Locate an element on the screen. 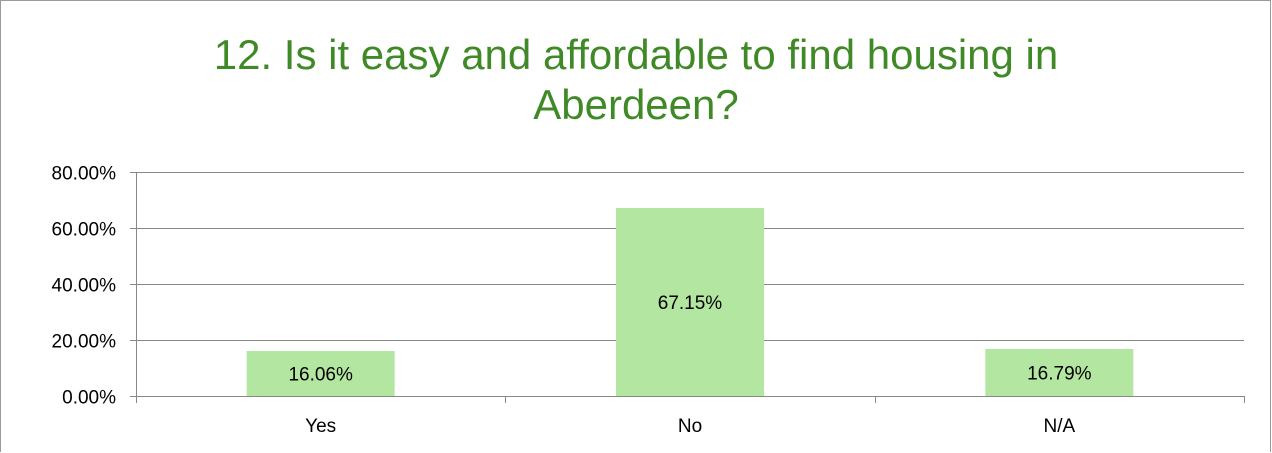 The width and height of the screenshot is (1272, 453). data-labels: 16.06% 67.15% 16.79% is located at coordinates (689, 339).